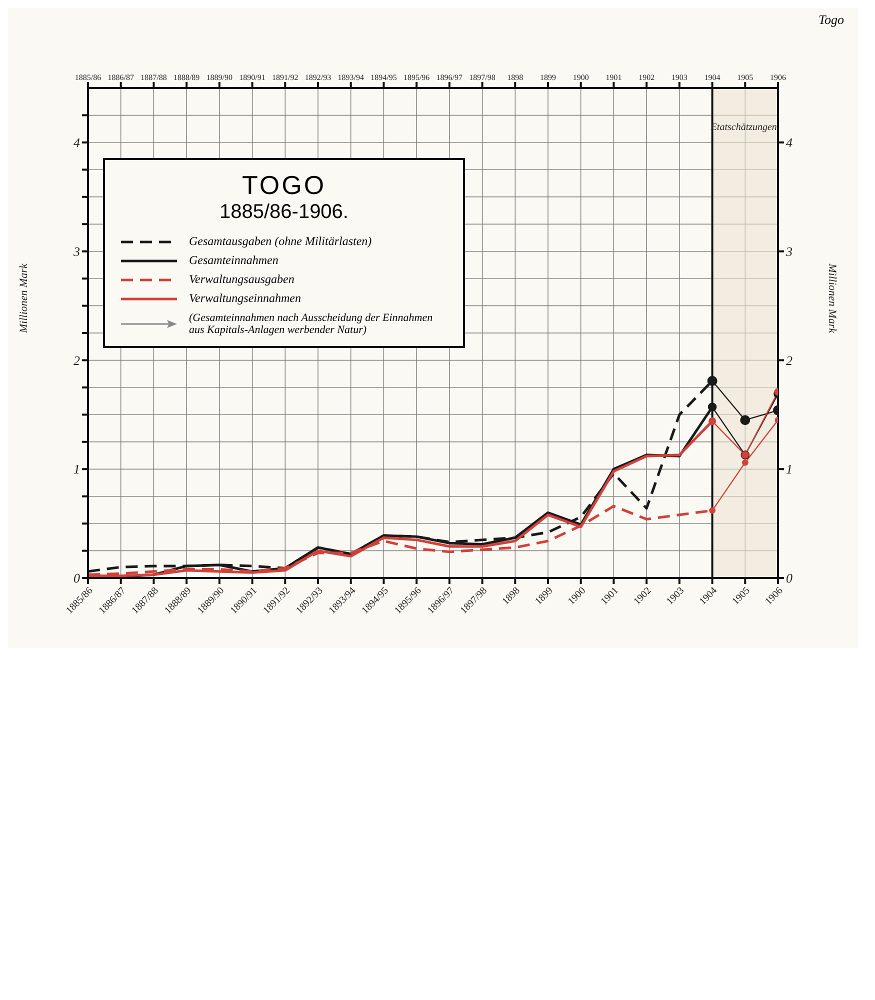 This screenshot has height=1000, width=875. What do you see at coordinates (77, 578) in the screenshot?
I see `y-tick-label: 0` at bounding box center [77, 578].